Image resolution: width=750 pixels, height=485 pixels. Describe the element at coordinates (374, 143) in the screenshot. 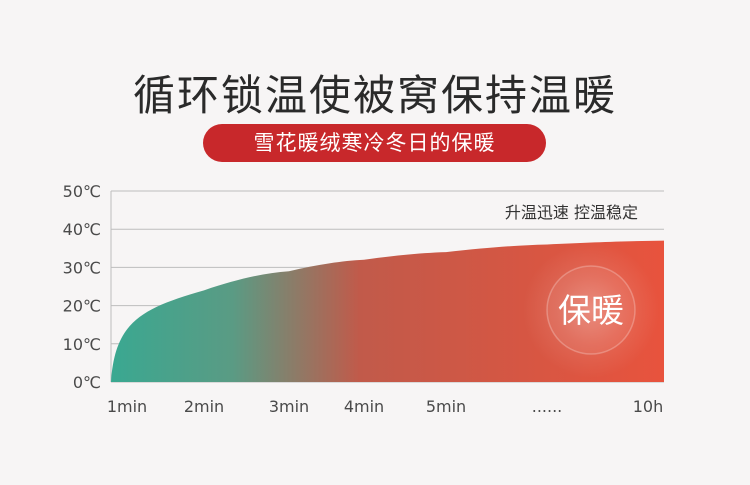

I see `subtitle-banner: 雪花暖绒寒冷冬日的保暖` at that location.